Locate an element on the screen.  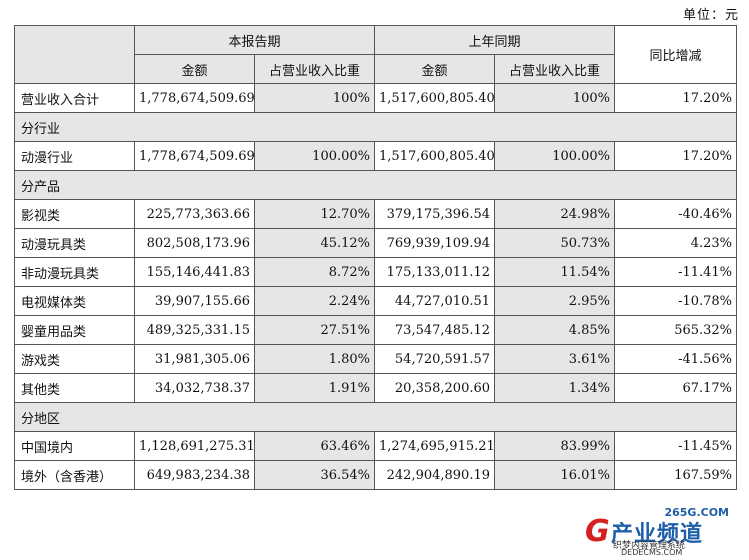
current-share-cell: 27.51% is located at coordinates (314, 330).